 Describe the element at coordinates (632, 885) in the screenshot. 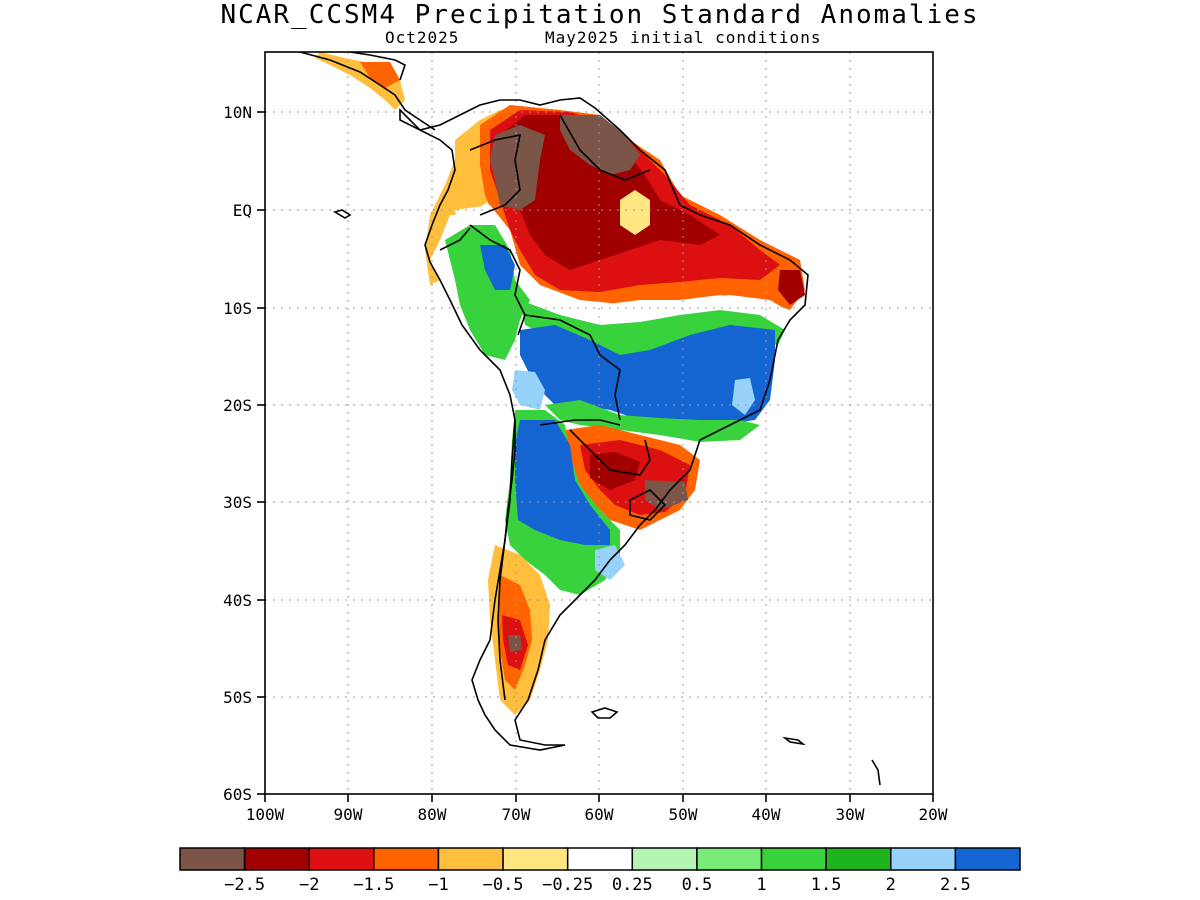

I see `colorbar-label: 0.25` at that location.